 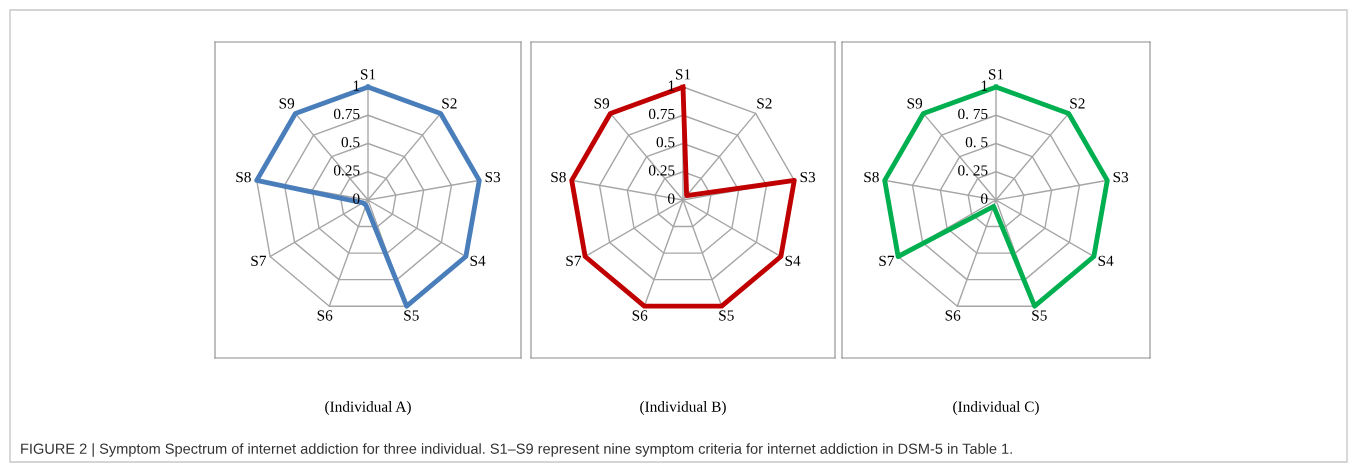 What do you see at coordinates (976, 142) in the screenshot?
I see `y-tick-label: 0. 5` at bounding box center [976, 142].